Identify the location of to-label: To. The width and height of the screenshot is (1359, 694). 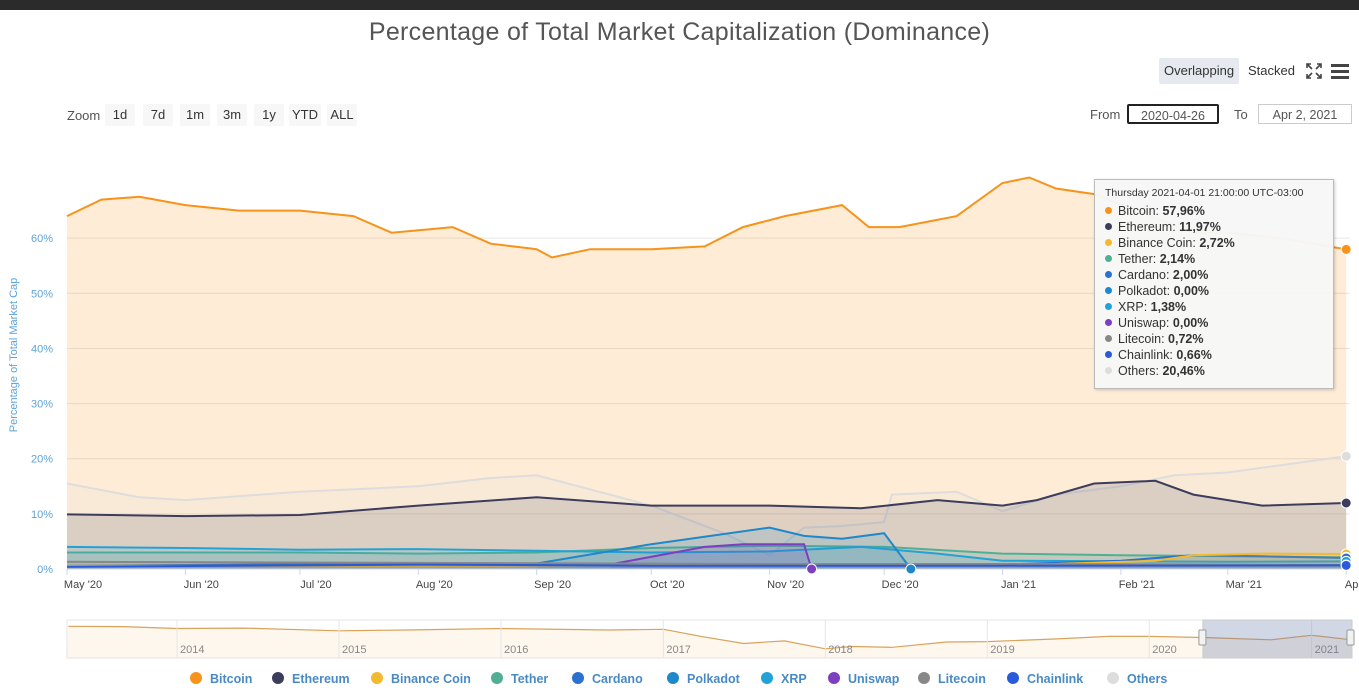
(1241, 114).